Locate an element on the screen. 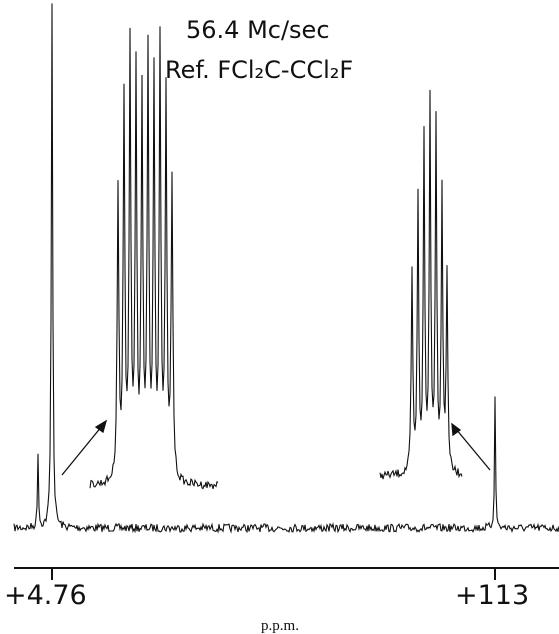 The height and width of the screenshot is (634, 559). spectrum-trace is located at coordinates (421, 284).